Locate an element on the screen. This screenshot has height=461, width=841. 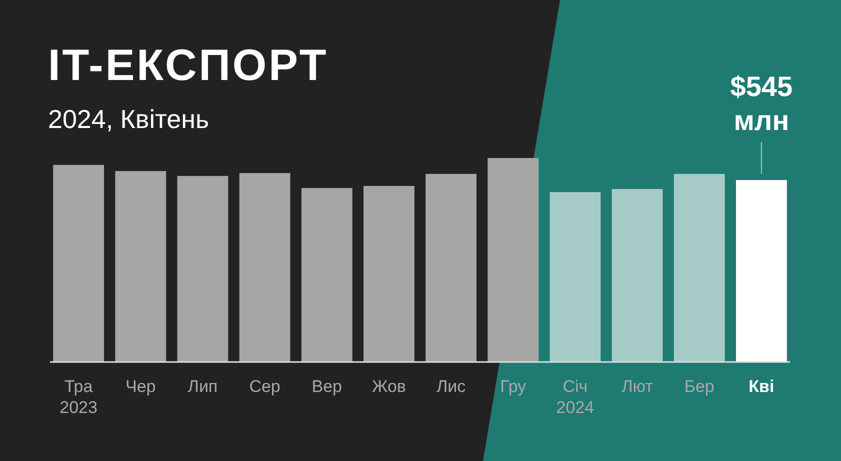
x-tick-label: Січ 2024 is located at coordinates (575, 397).